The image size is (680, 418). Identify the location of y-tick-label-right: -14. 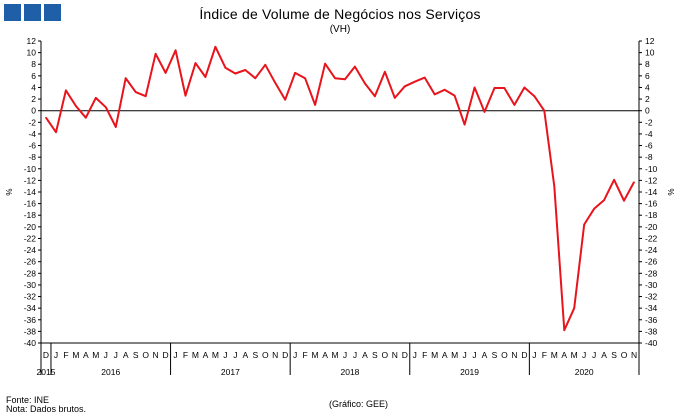
(651, 192).